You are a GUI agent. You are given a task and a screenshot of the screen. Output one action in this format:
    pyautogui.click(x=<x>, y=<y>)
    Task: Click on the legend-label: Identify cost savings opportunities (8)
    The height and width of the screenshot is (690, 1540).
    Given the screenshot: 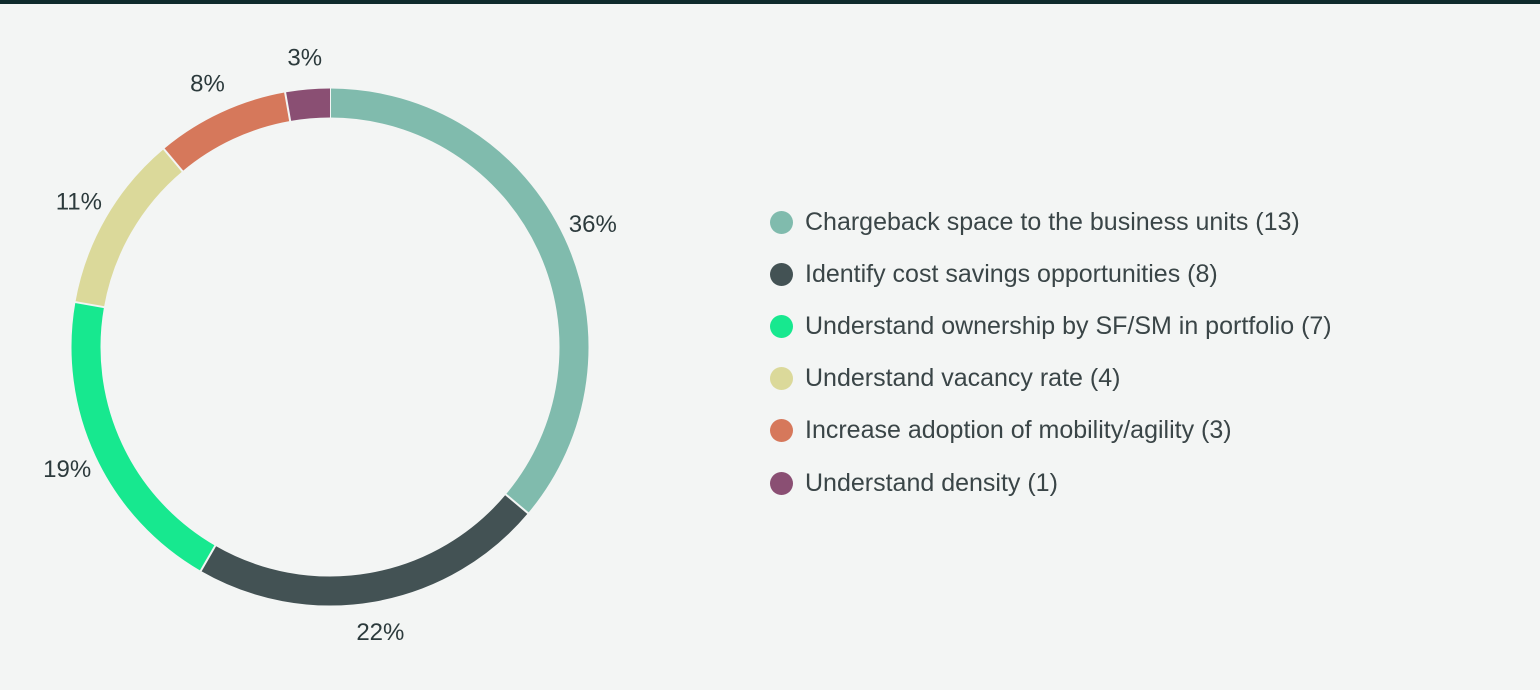 What is the action you would take?
    pyautogui.click(x=1011, y=273)
    